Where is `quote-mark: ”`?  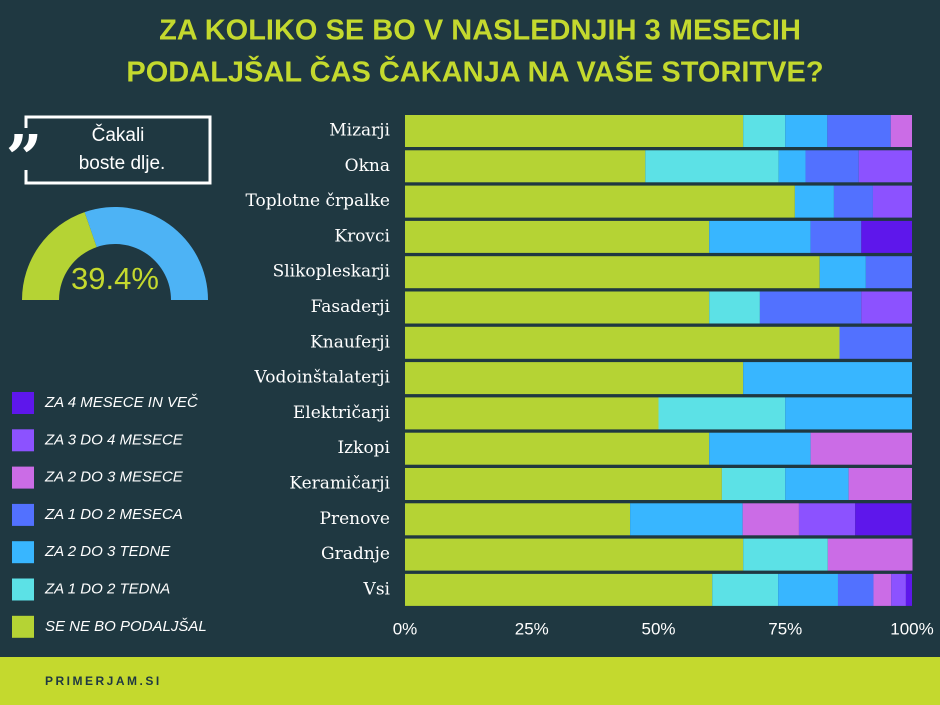 quote-mark: ” is located at coordinates (24, 159).